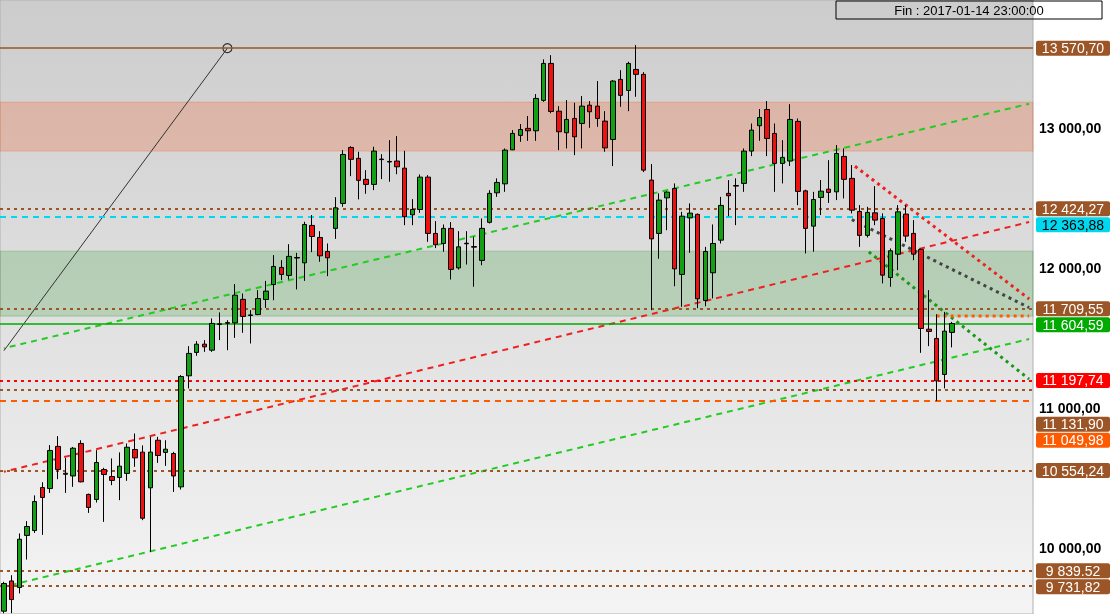  What do you see at coordinates (1070, 128) in the screenshot?
I see `y-tick-label: 13 000,00` at bounding box center [1070, 128].